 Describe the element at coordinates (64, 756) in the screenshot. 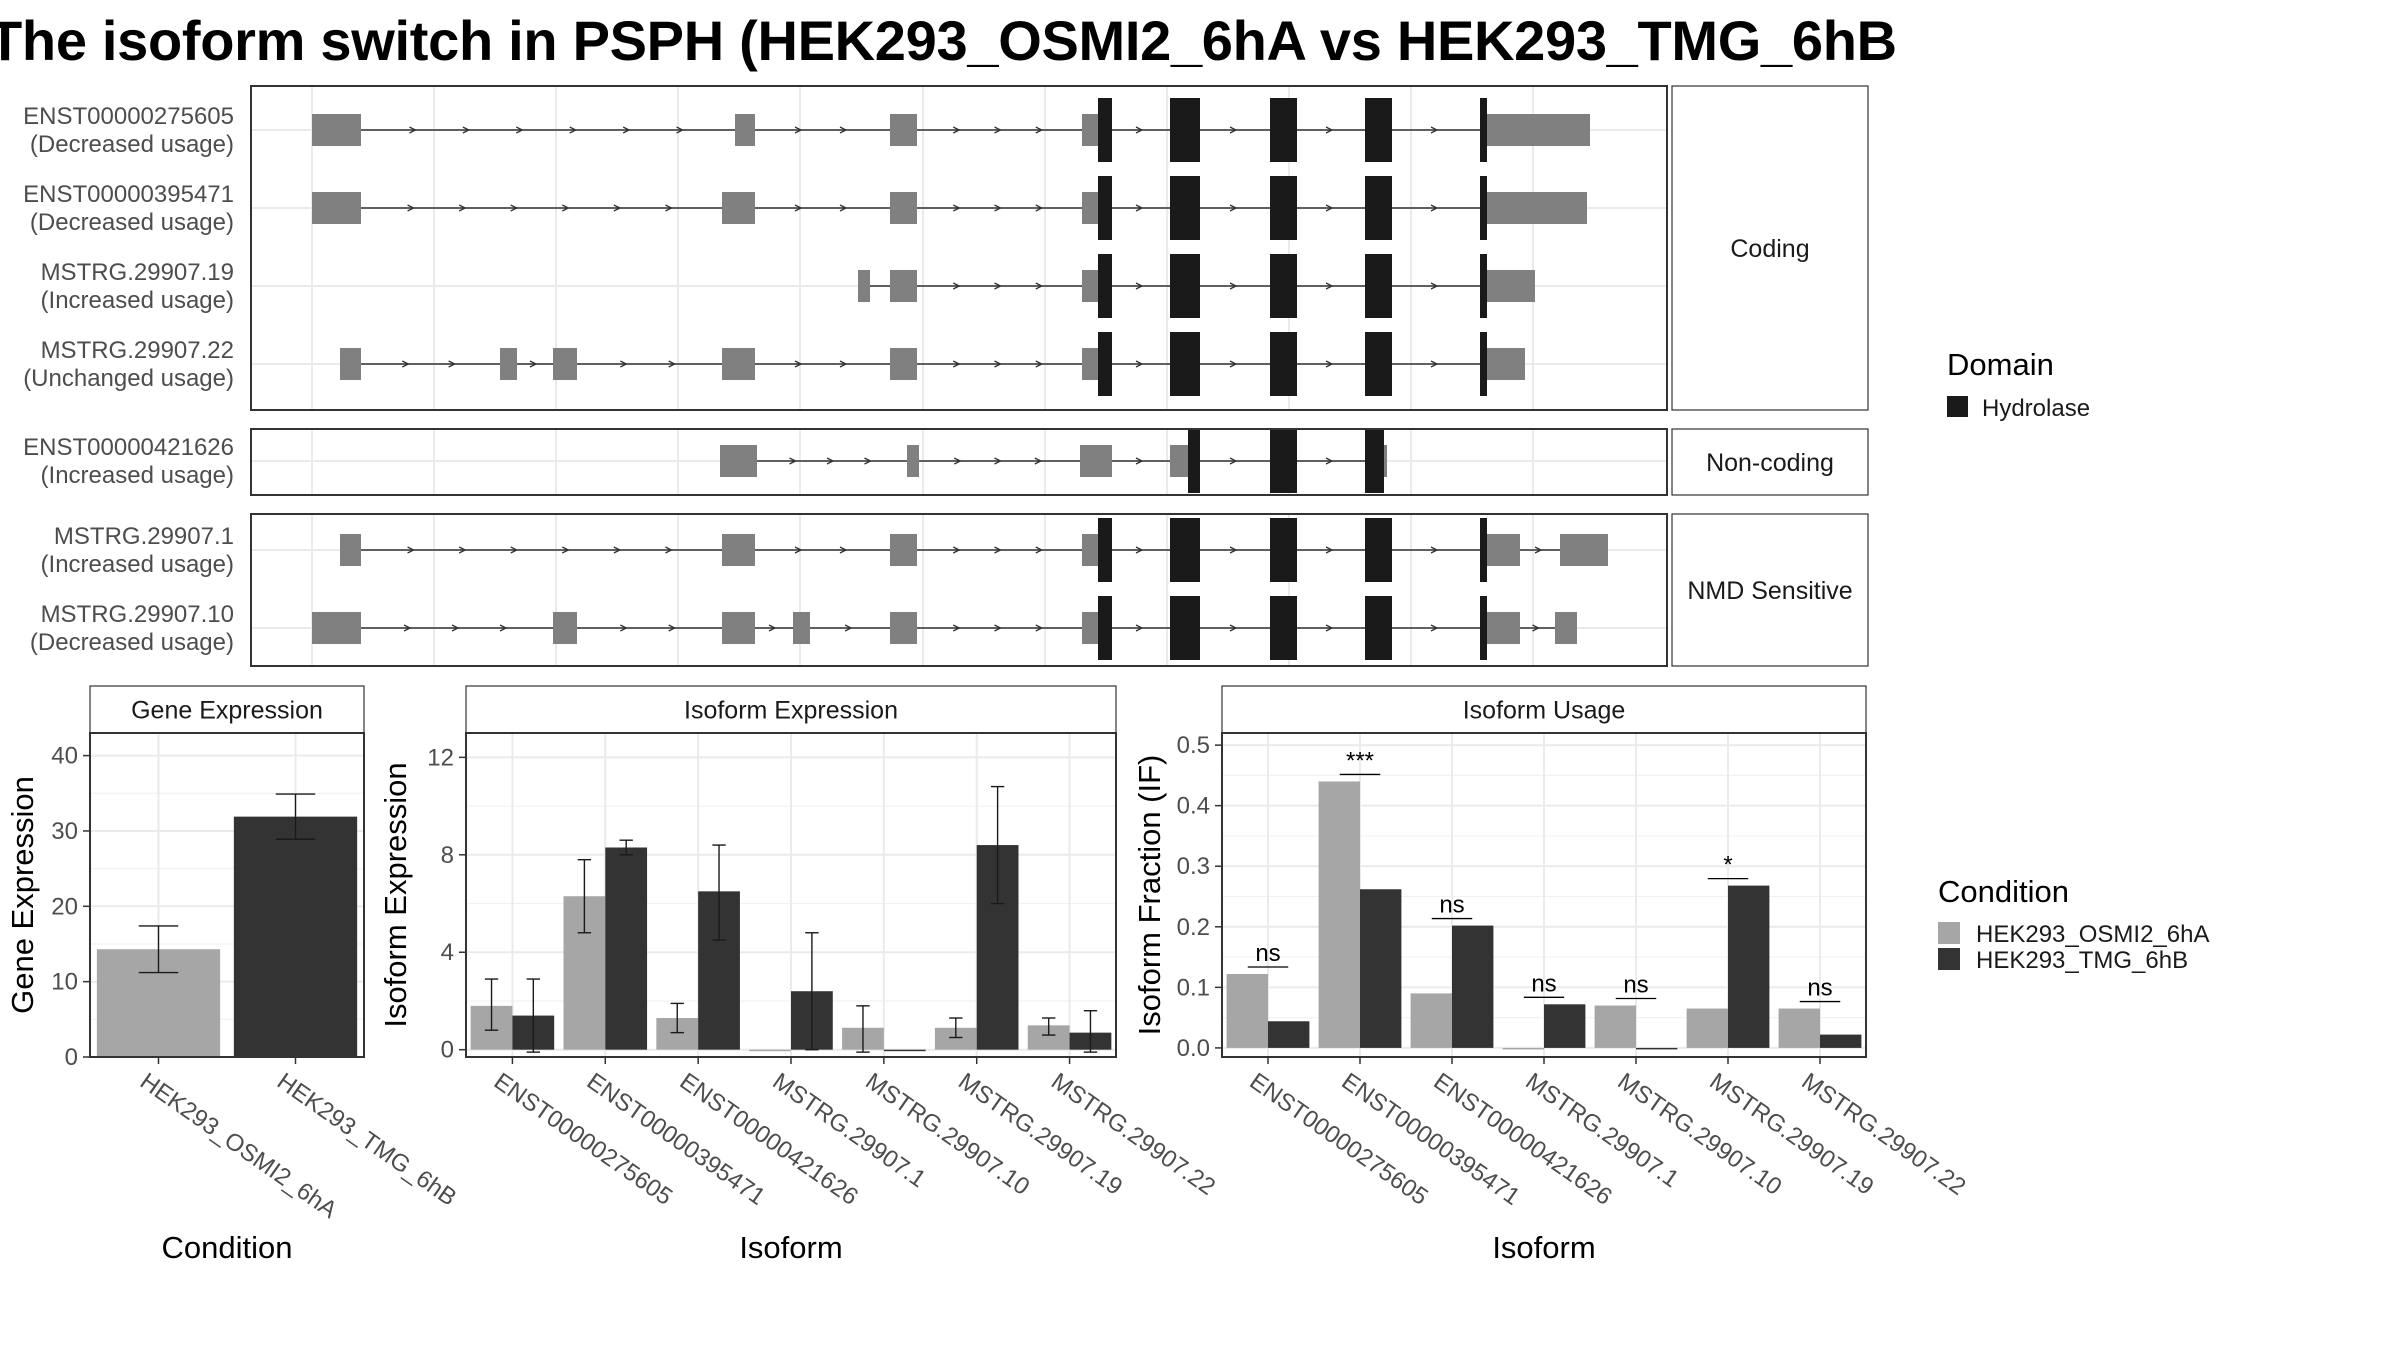

I see `y-tick-label: 40` at that location.